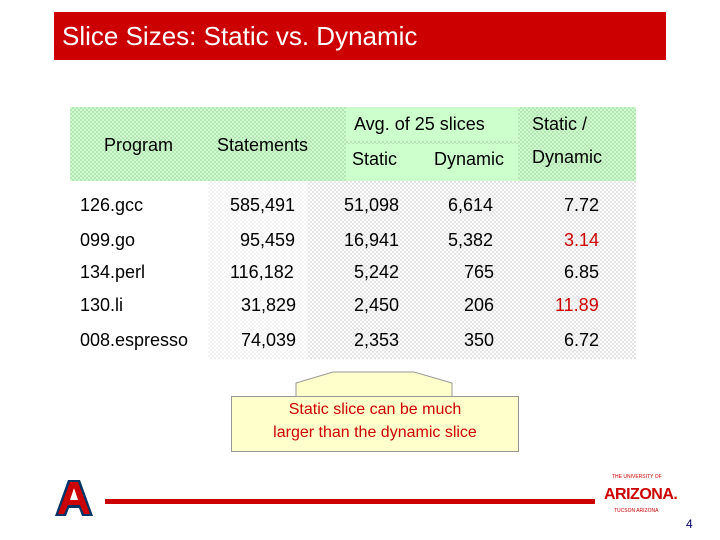  I want to click on header-ratio-line2: Dynamic, so click(567, 157).